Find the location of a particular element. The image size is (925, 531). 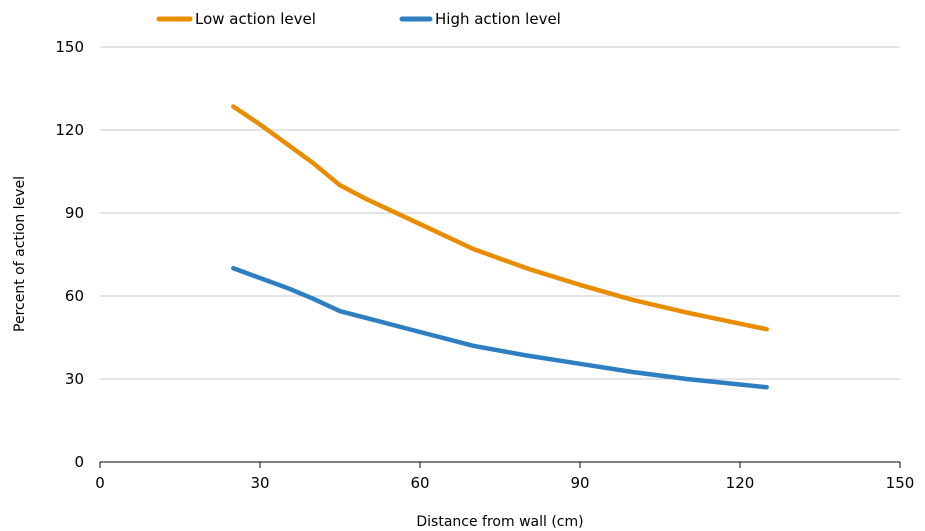

y-axis-title: Percent of action level is located at coordinates (20, 254).